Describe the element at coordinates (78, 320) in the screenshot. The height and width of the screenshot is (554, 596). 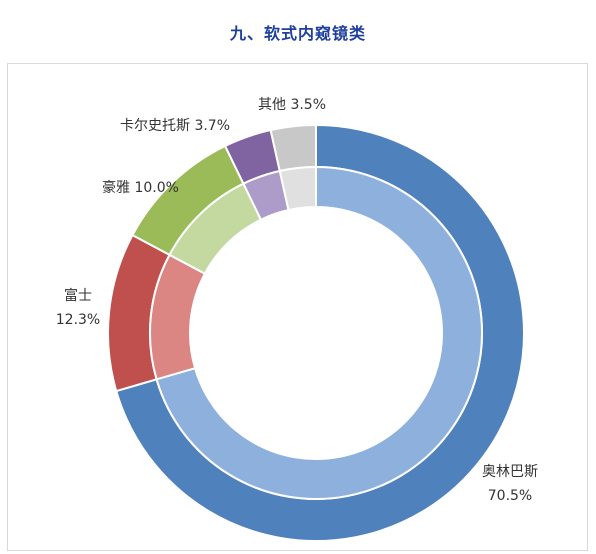
I see `slice-value-label-1: 12.3%` at that location.